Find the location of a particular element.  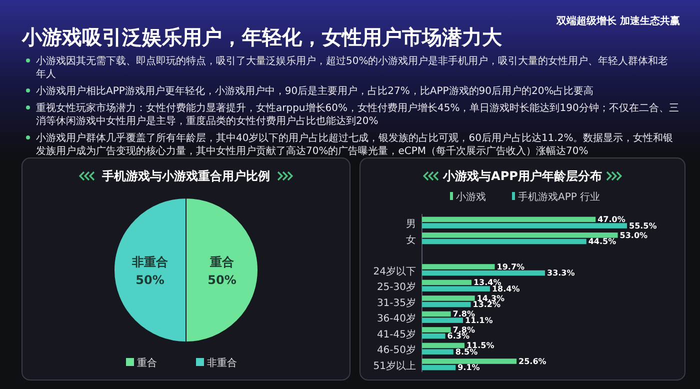

data-label: 11.1% is located at coordinates (479, 320).